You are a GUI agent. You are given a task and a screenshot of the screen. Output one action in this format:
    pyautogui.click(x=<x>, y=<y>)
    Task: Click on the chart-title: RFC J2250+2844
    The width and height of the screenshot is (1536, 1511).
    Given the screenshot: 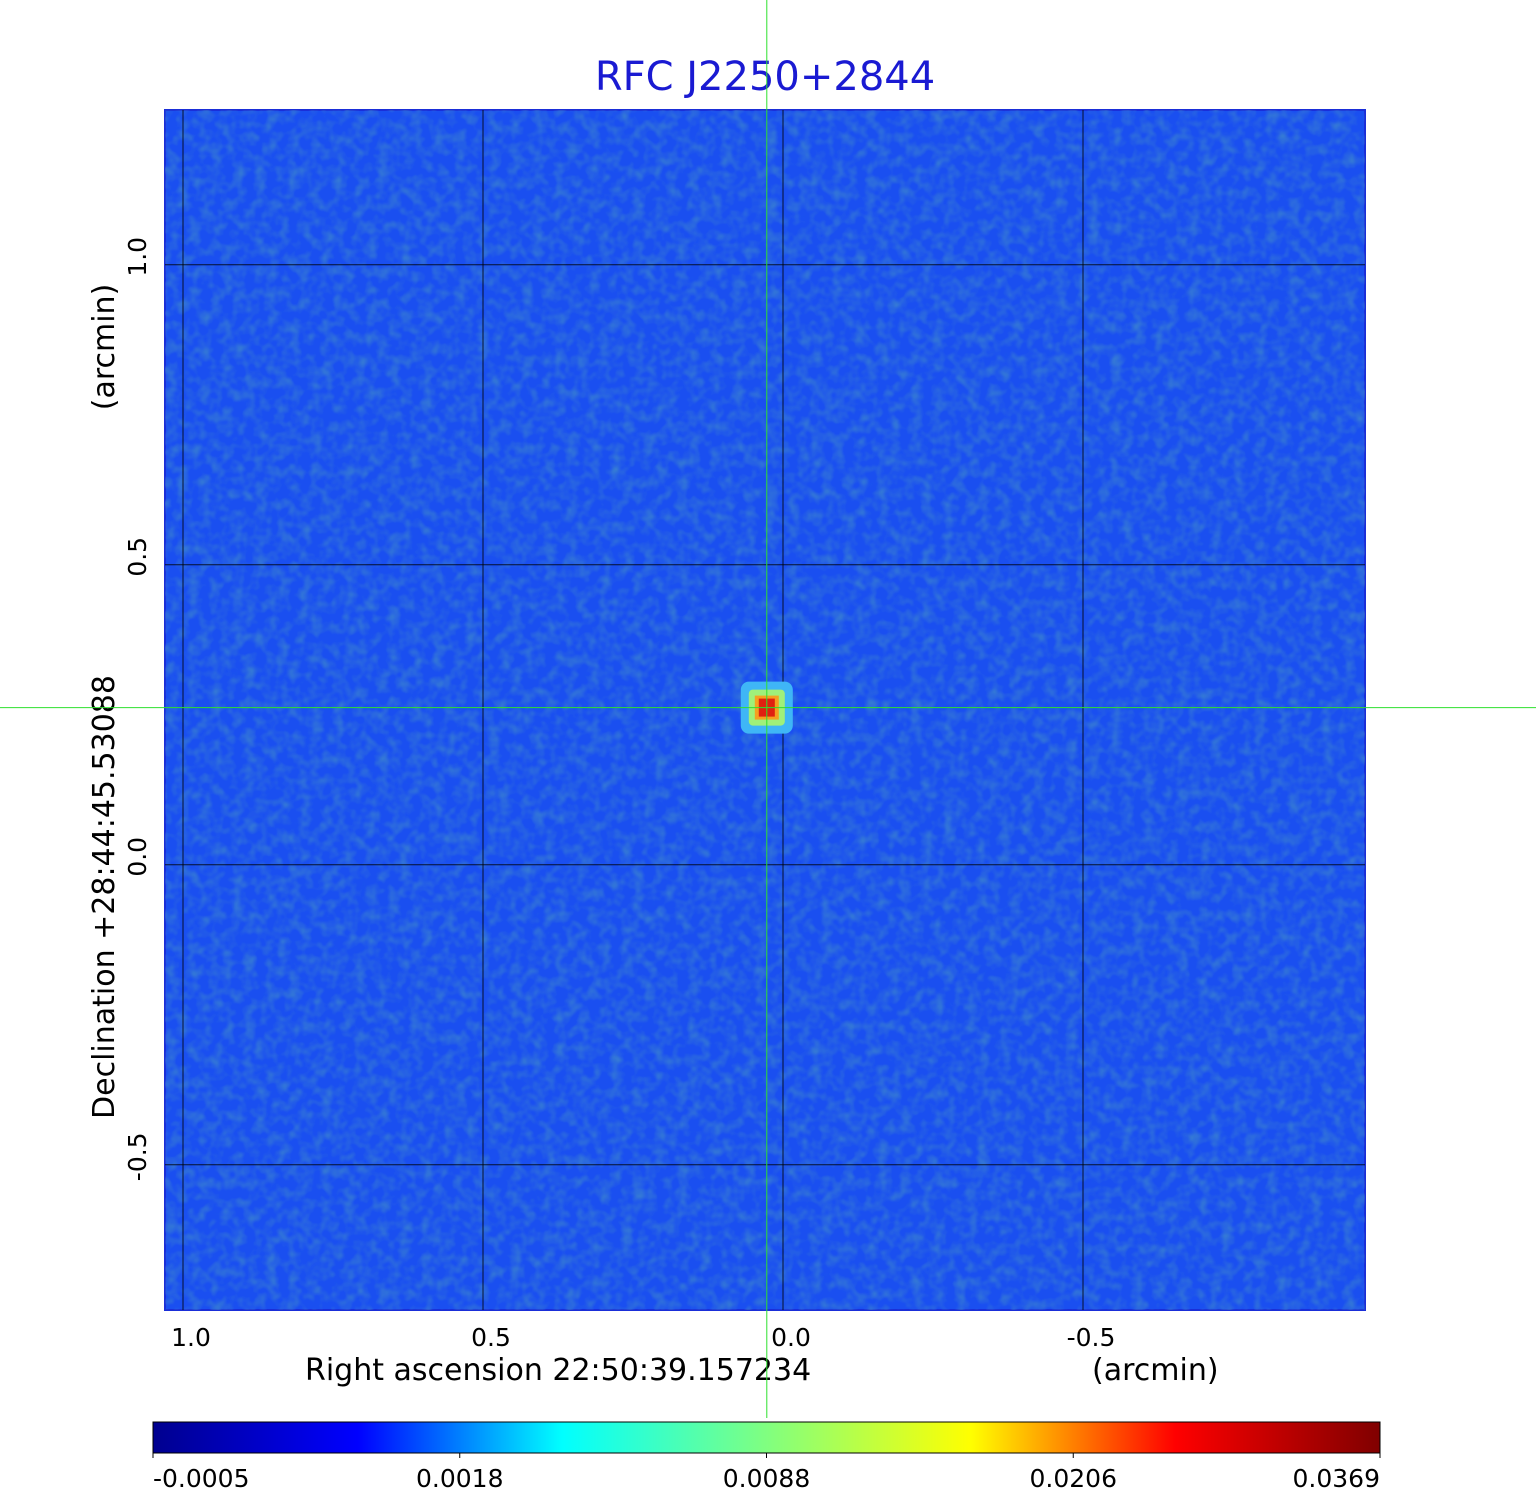 What is the action you would take?
    pyautogui.click(x=765, y=77)
    